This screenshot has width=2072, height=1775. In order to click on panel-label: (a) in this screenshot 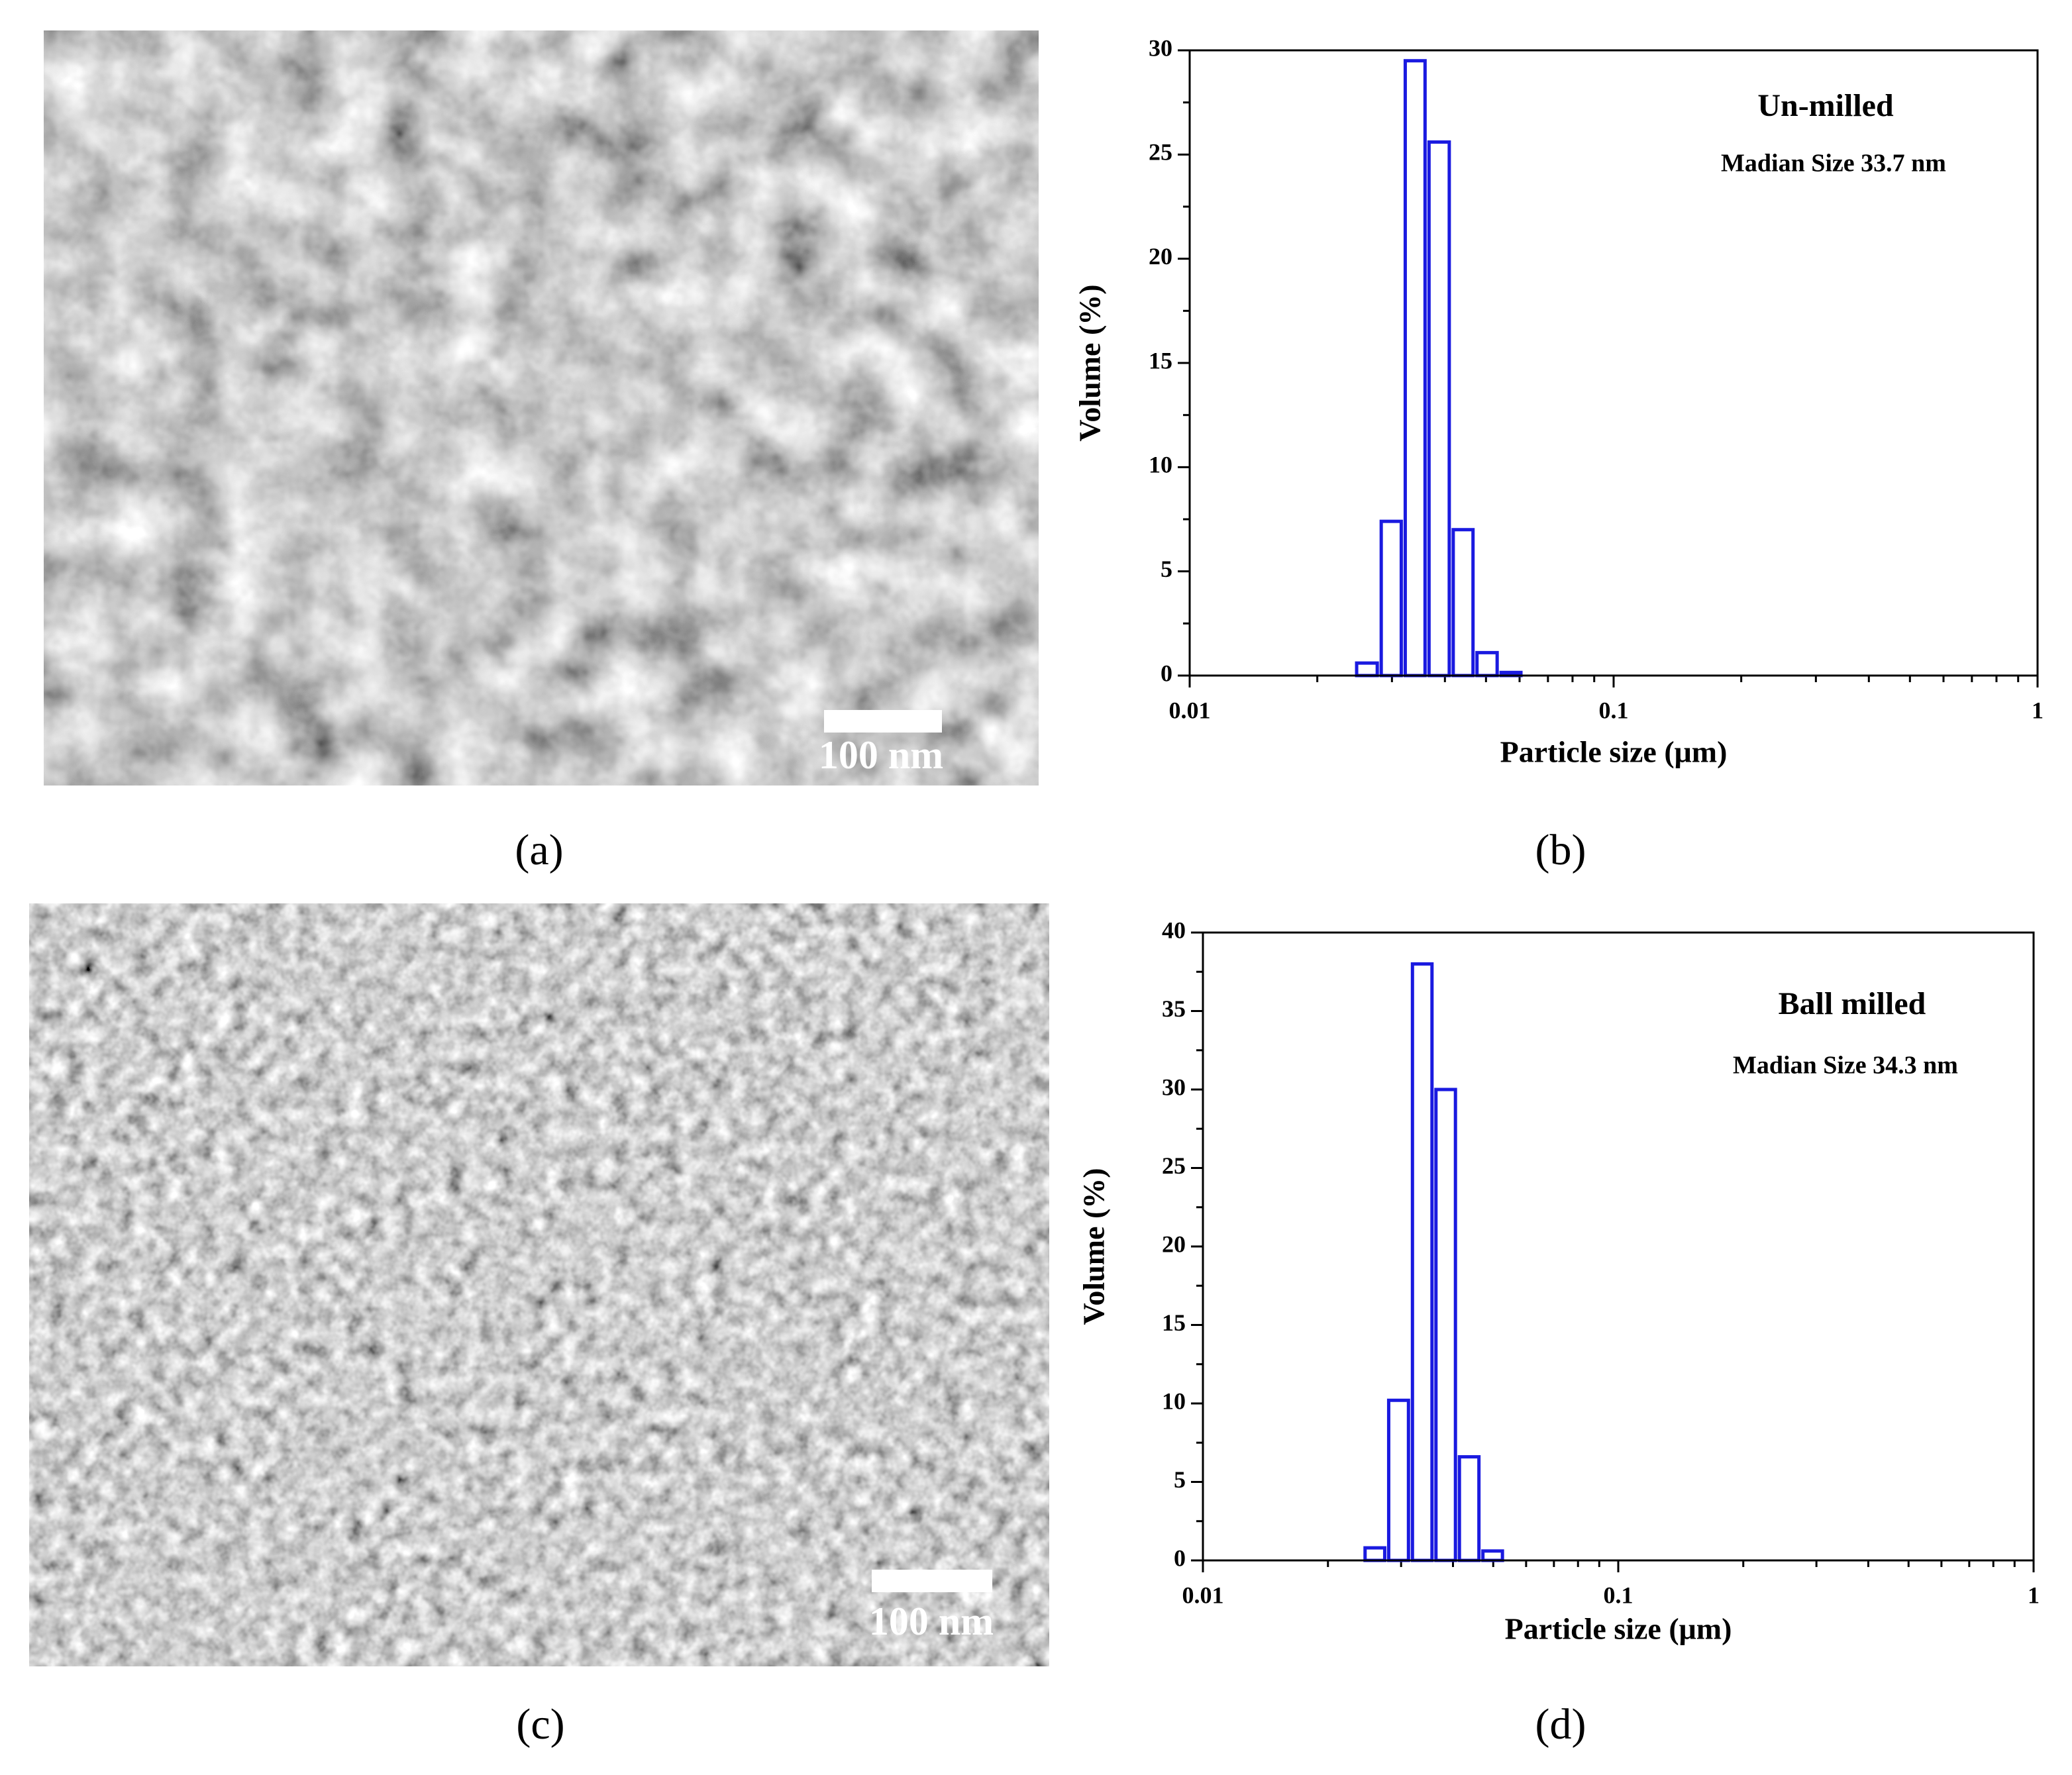, I will do `click(539, 850)`.